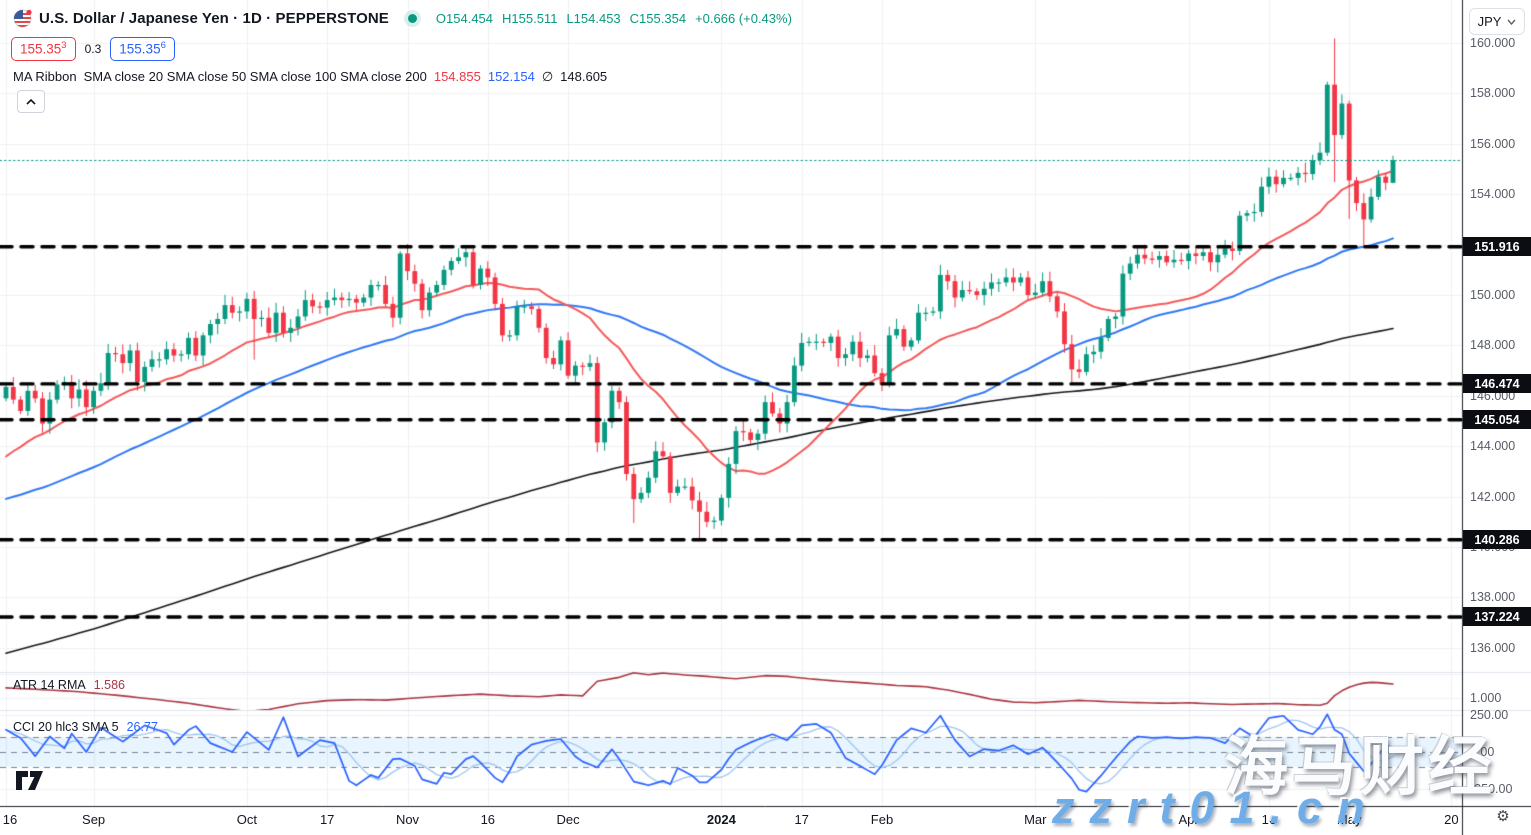  I want to click on price-level-badge: 151.916, so click(1497, 247).